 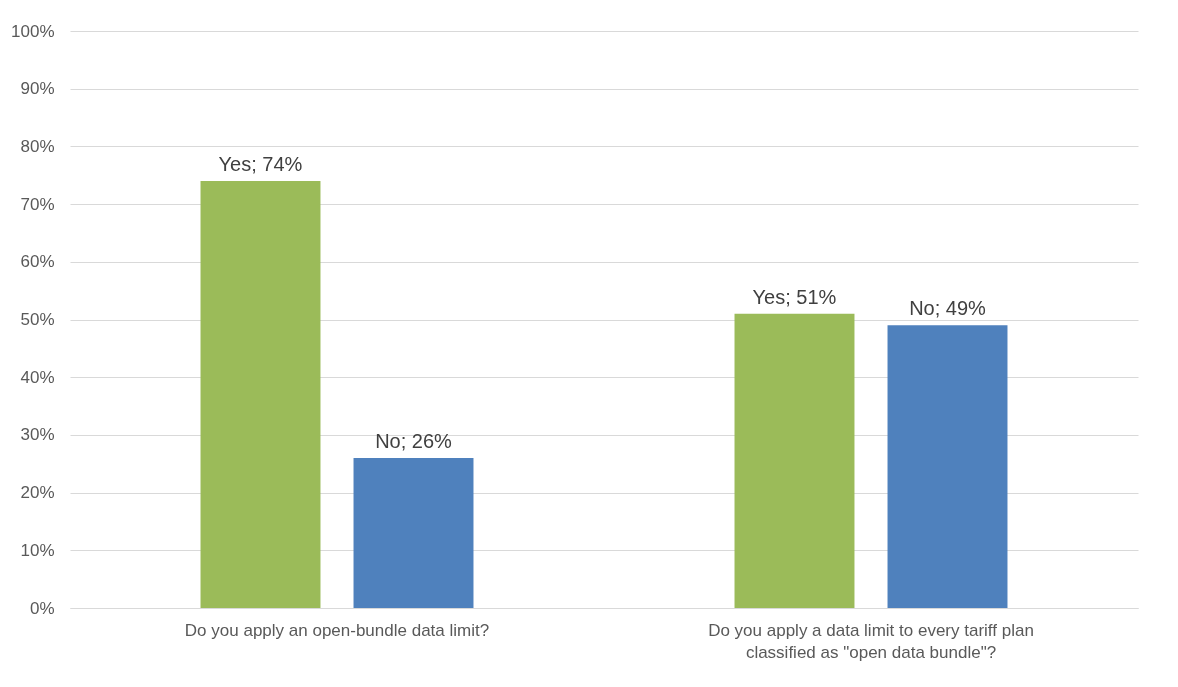 I want to click on data-label: No; 49%, so click(x=948, y=308).